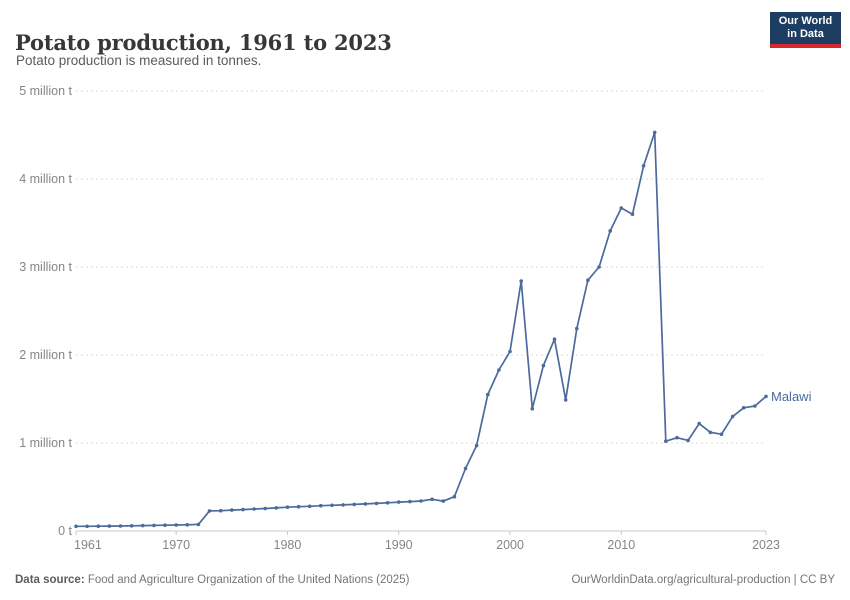 This screenshot has width=850, height=600. I want to click on data-point-2020, so click(732, 416).